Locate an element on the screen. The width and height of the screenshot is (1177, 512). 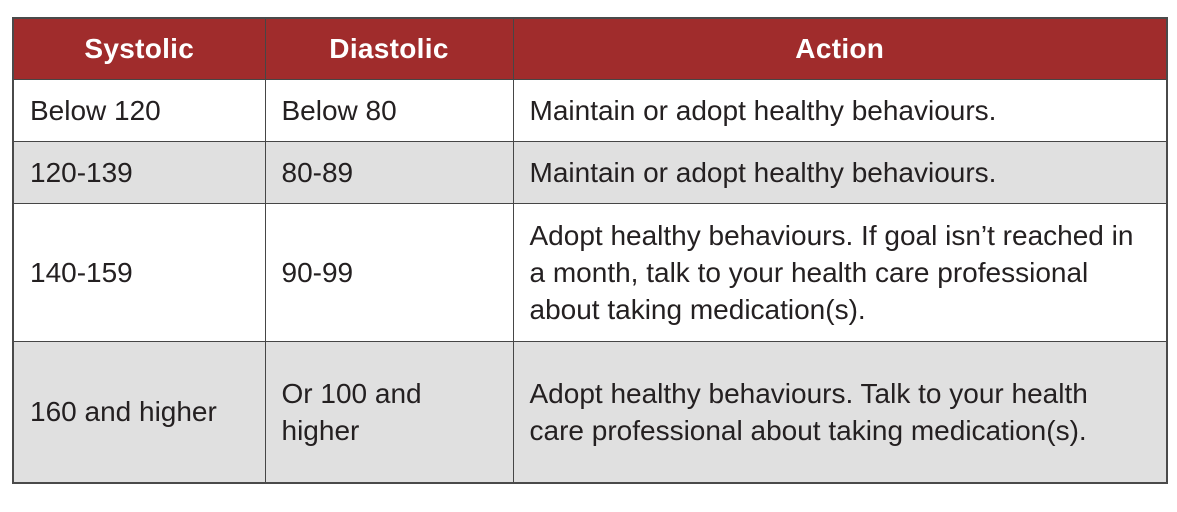
header-row: Systolic Diastolic Action is located at coordinates (590, 48).